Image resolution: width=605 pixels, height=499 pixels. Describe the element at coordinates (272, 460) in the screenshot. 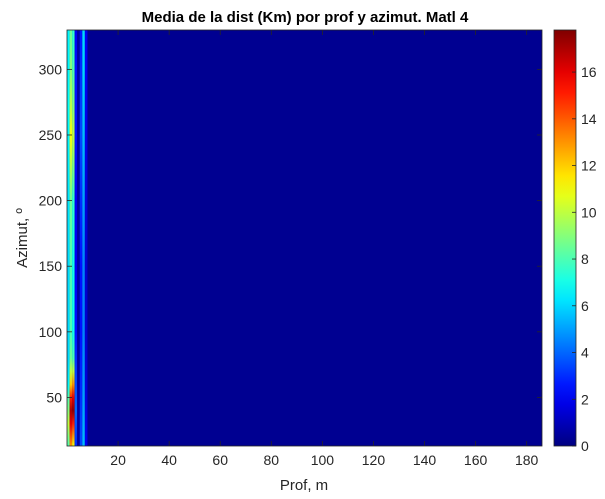

I see `x-tick-label: 80` at that location.